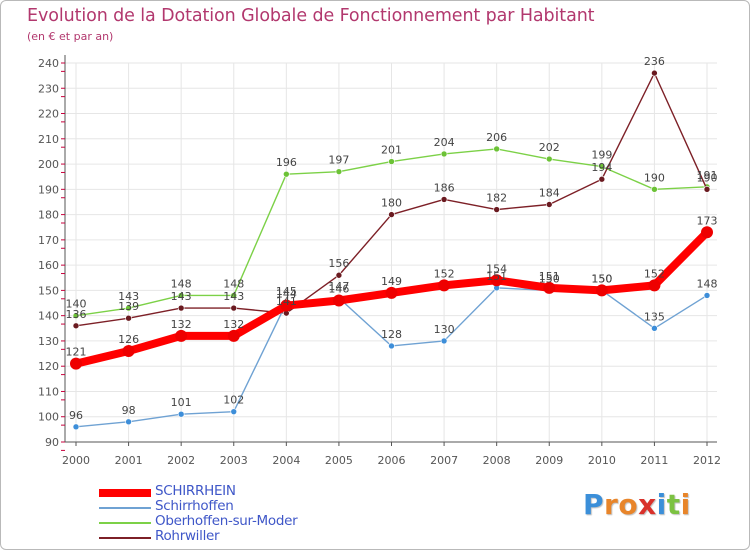  Describe the element at coordinates (48, 63) in the screenshot. I see `y-tick-label: 240` at that location.